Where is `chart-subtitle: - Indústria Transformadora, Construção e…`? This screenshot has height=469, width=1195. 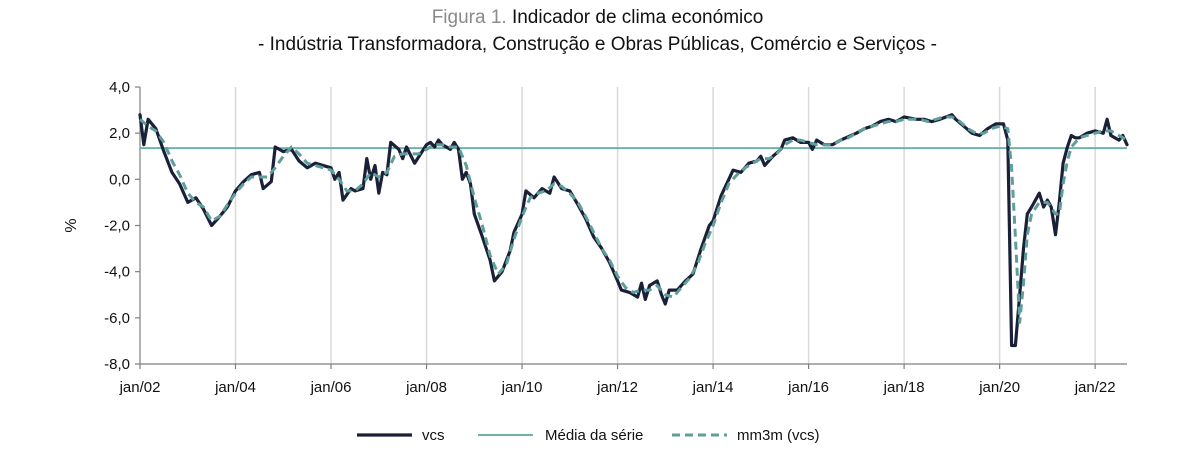
chart-subtitle: - Indústria Transformadora, Construção e… is located at coordinates (597, 44).